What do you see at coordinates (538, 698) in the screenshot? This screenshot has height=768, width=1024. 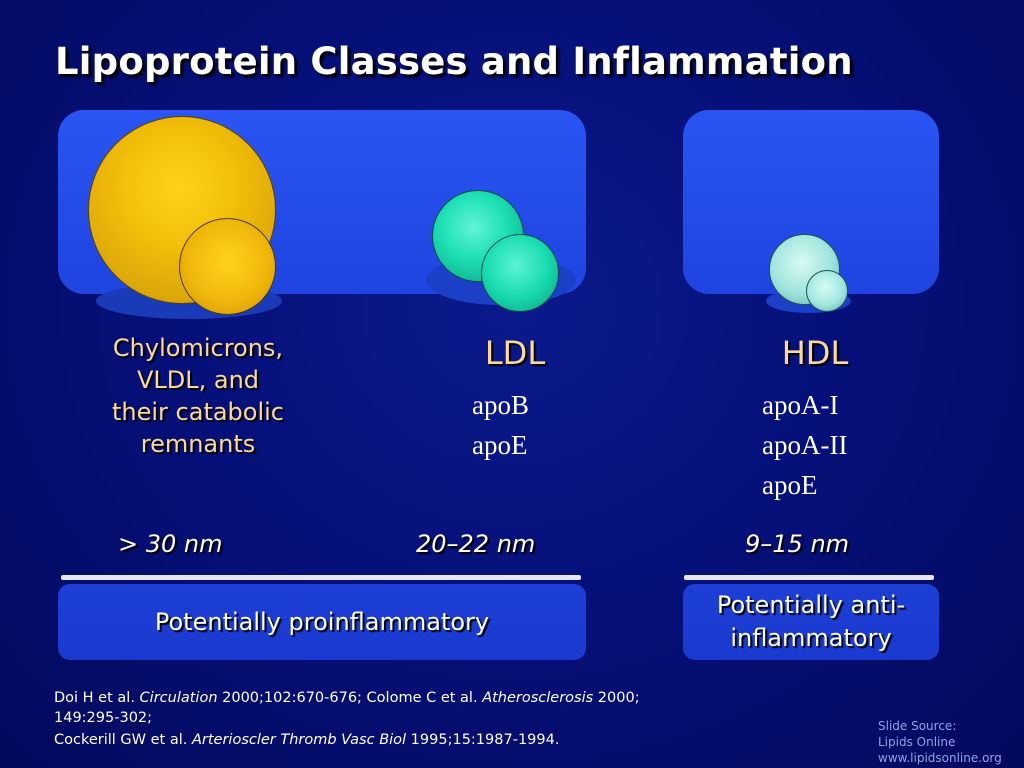 I see `reference-journal: Atherosclerosis` at bounding box center [538, 698].